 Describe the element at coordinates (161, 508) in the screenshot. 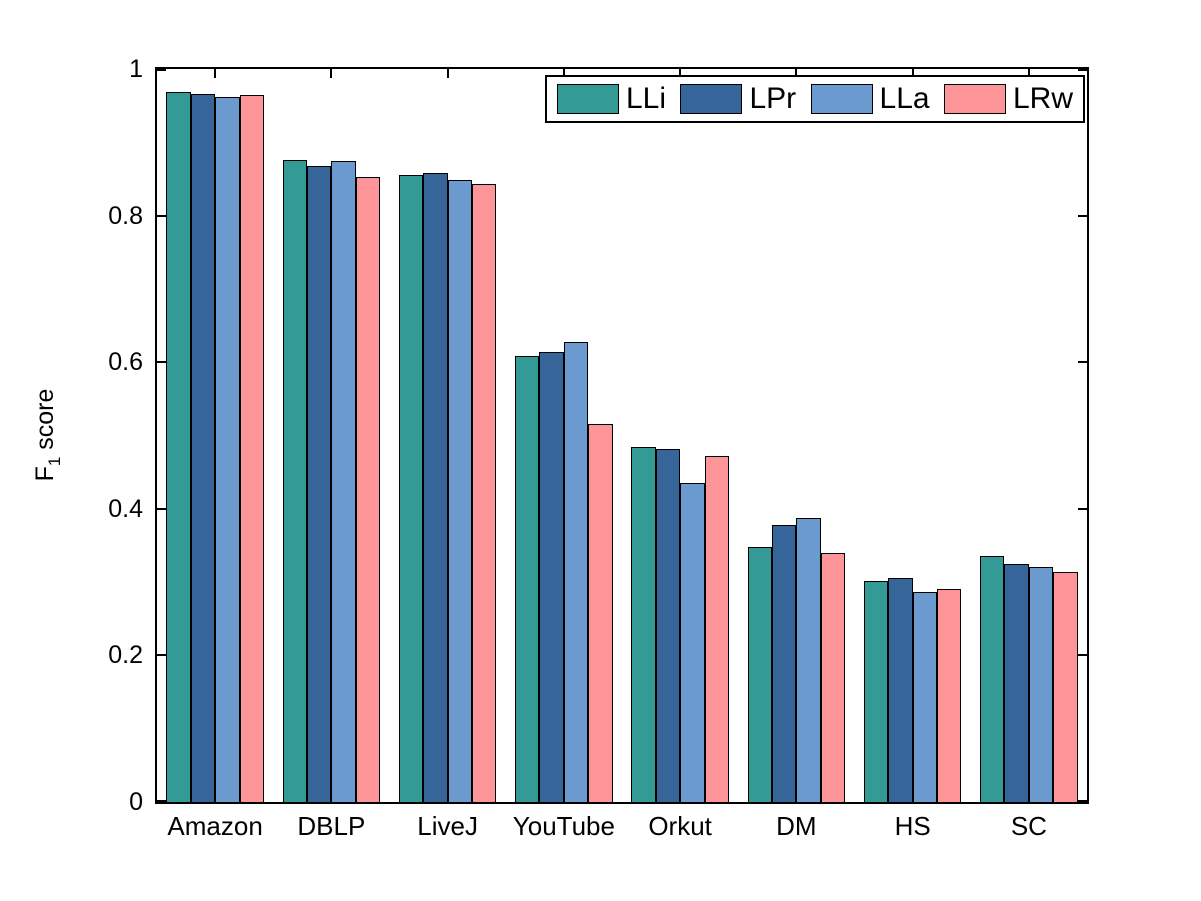

I see `y-tick-left-0.4` at that location.